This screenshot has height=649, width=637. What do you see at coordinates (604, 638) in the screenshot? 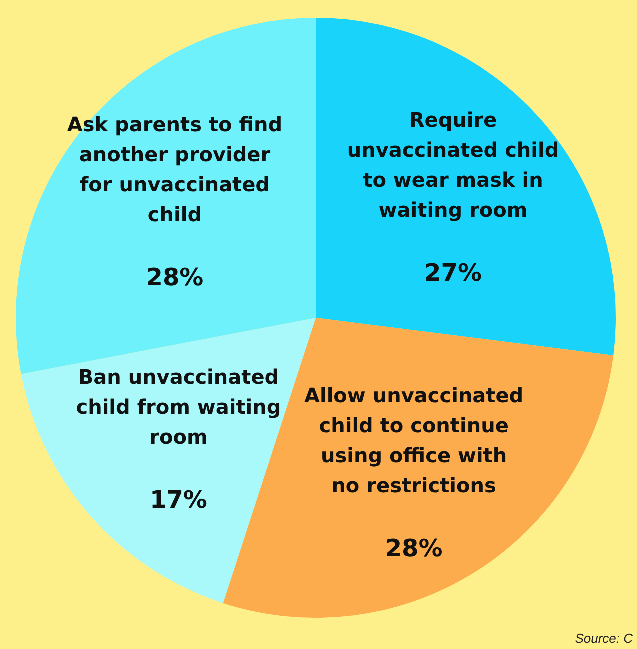
I see `source-note: Source: C` at bounding box center [604, 638].